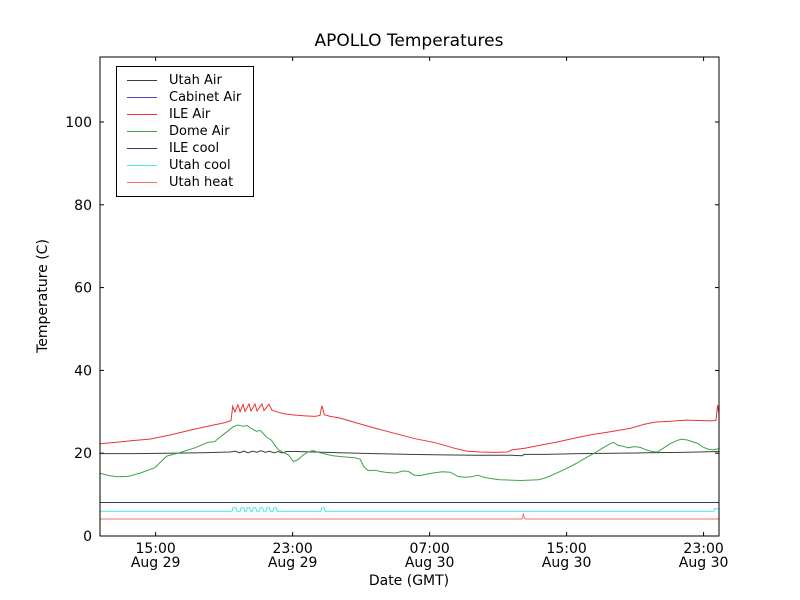  What do you see at coordinates (195, 80) in the screenshot?
I see `legend-label: Utah Air` at bounding box center [195, 80].